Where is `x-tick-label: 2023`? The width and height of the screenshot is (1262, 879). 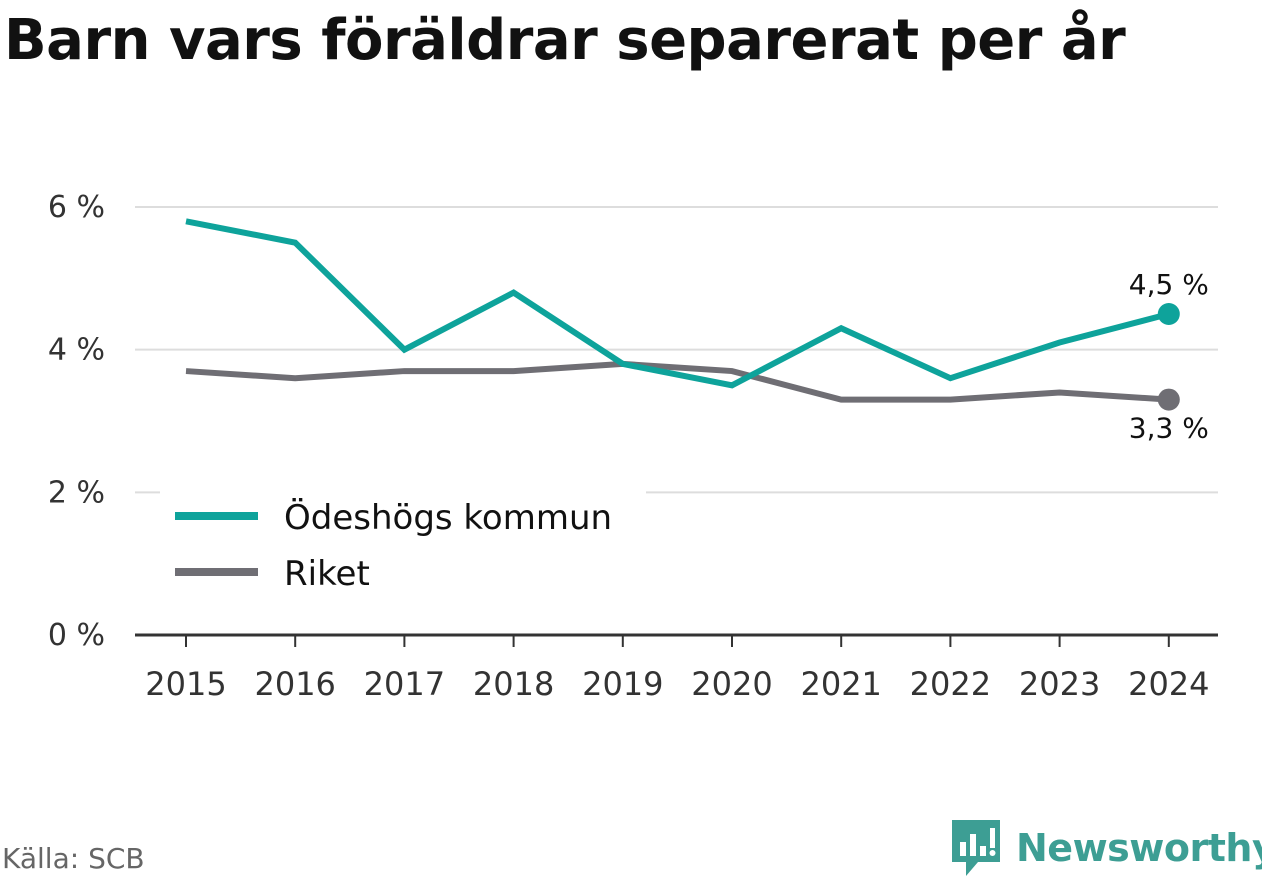 x-tick-label: 2023 is located at coordinates (1059, 684).